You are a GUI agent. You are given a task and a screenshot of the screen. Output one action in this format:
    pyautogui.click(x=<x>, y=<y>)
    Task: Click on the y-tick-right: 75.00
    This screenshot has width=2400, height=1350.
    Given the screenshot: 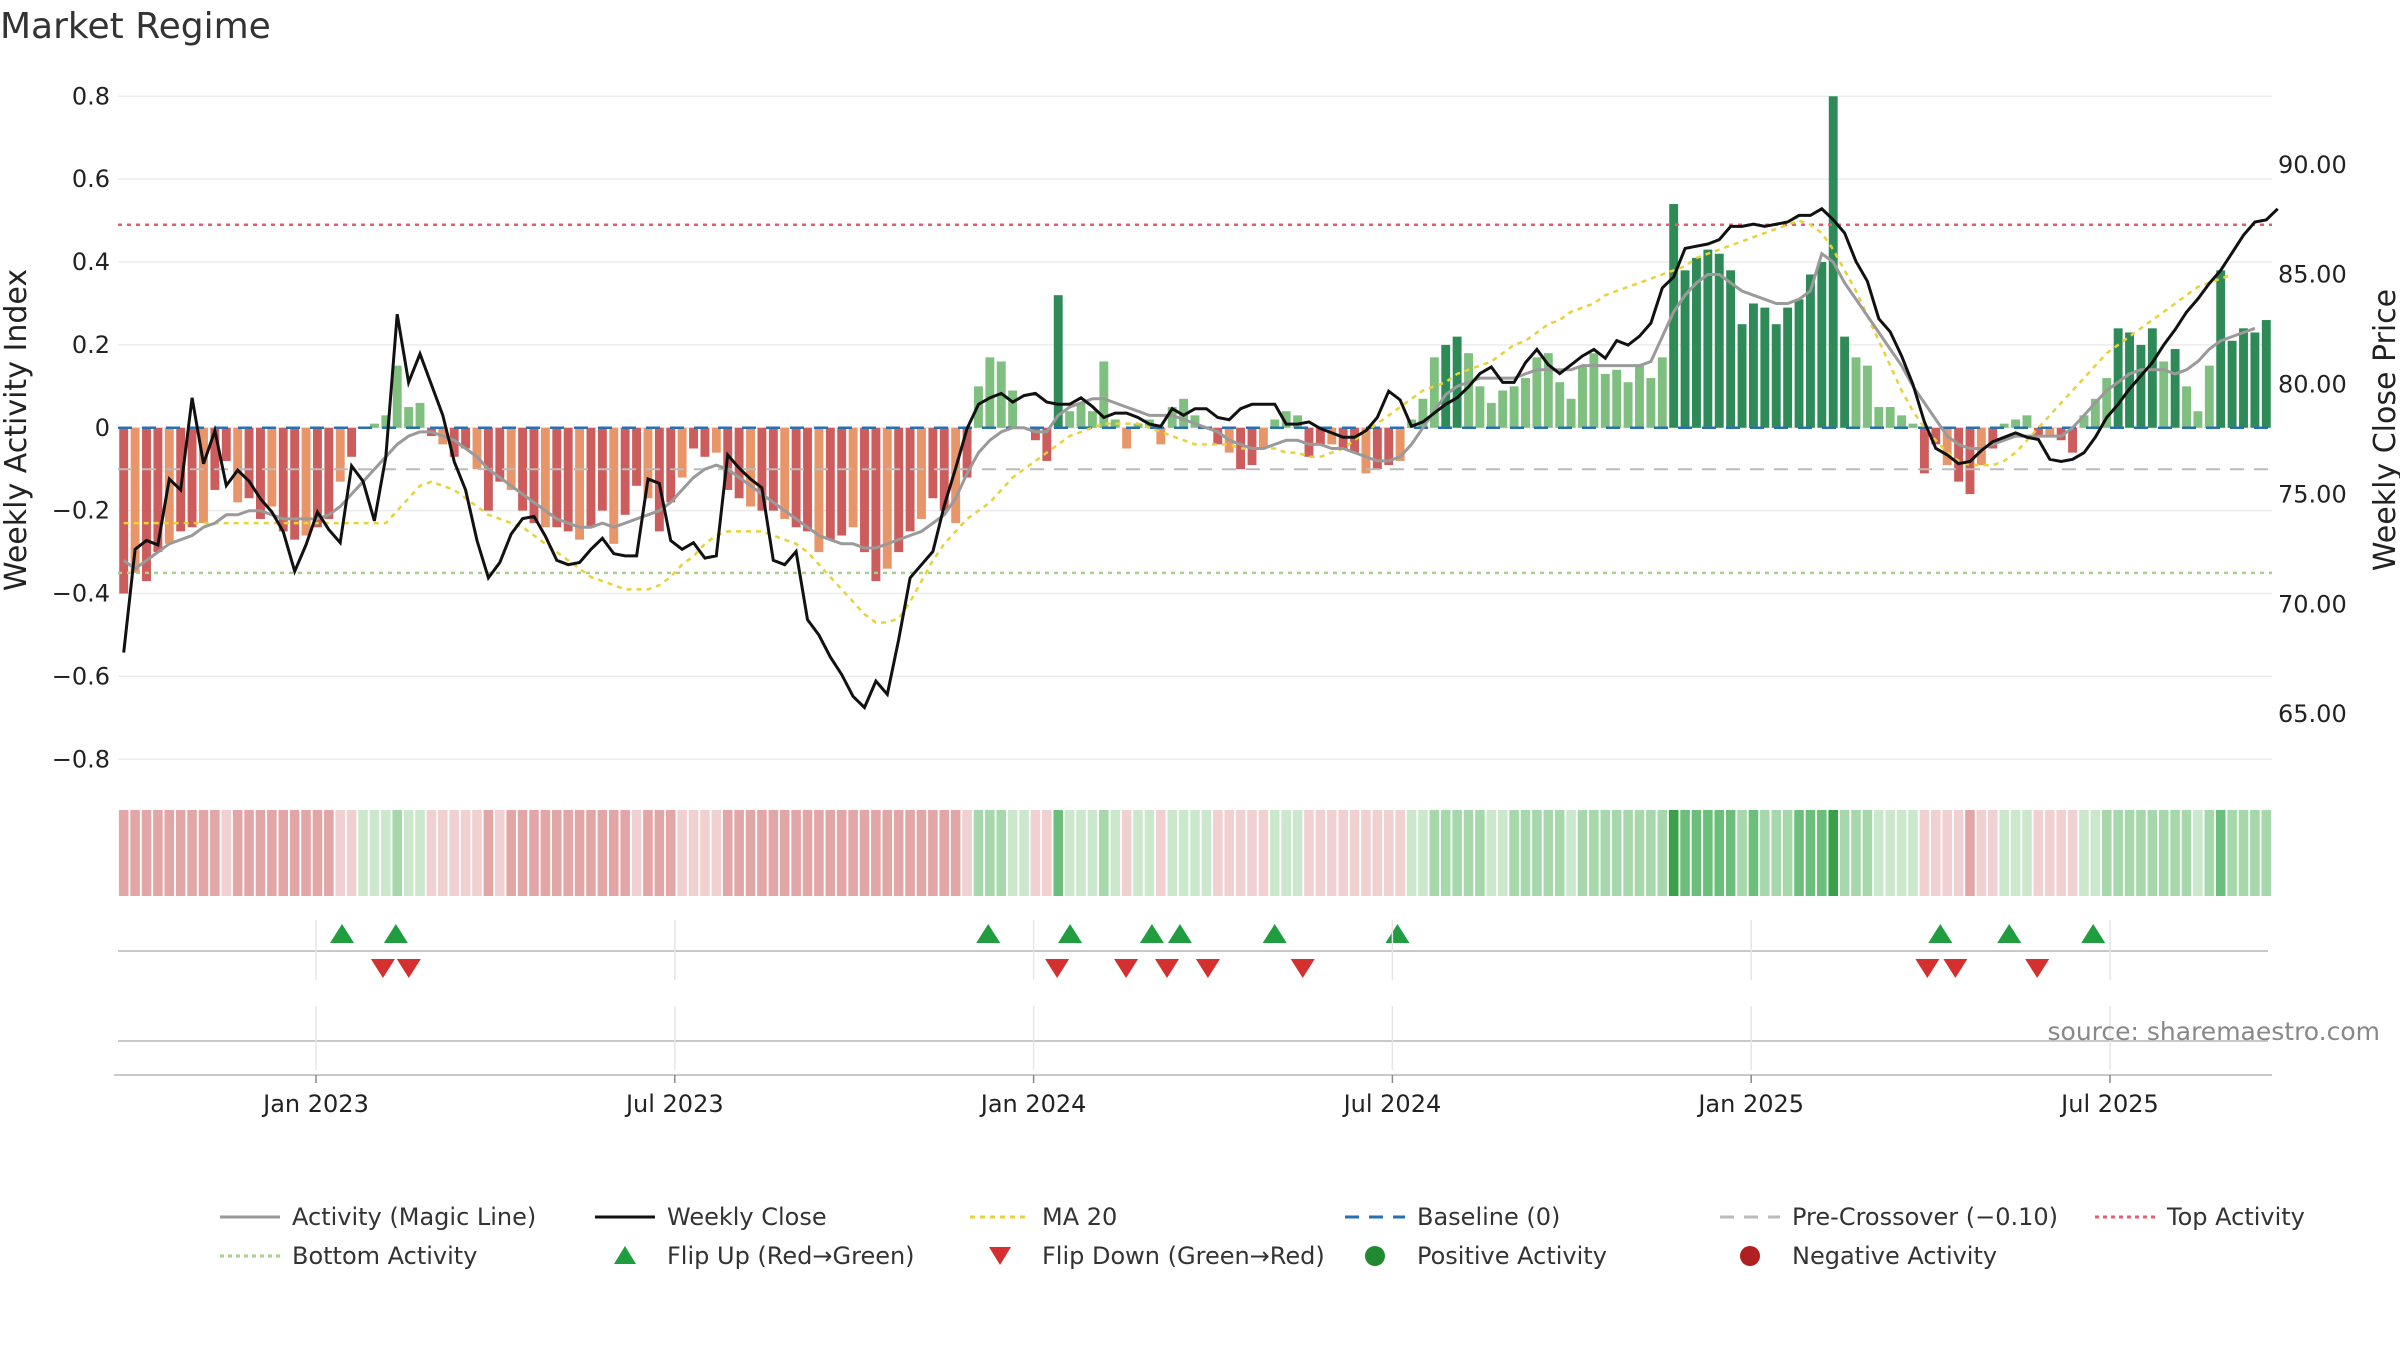 What is the action you would take?
    pyautogui.click(x=2312, y=494)
    